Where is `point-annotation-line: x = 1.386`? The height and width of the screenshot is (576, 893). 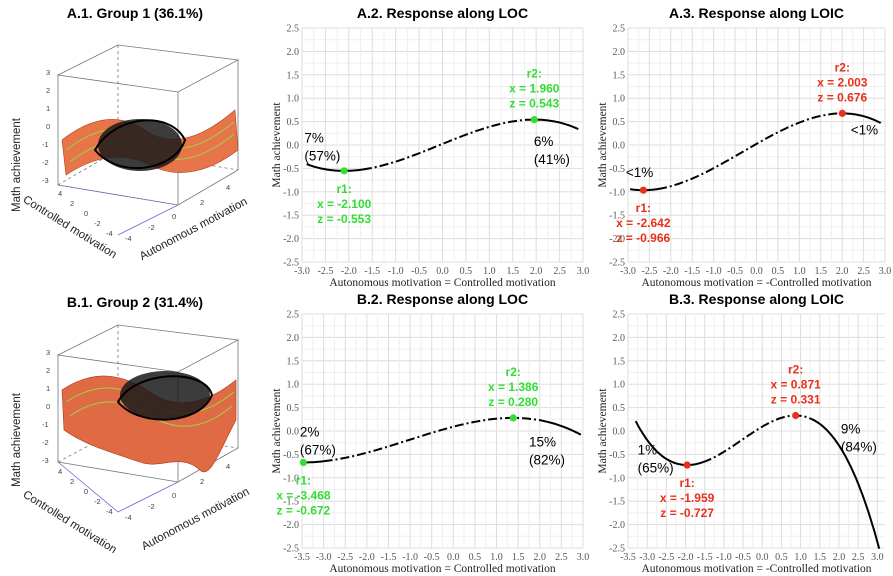 point-annotation-line: x = 1.386 is located at coordinates (513, 387).